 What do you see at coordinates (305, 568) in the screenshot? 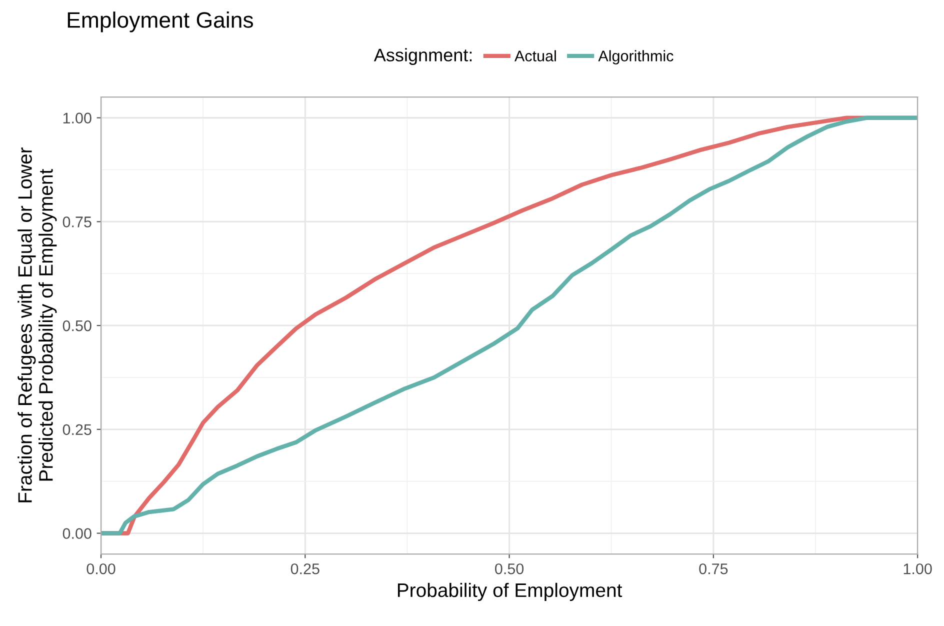
I see `x-tick-label: 0.25` at bounding box center [305, 568].